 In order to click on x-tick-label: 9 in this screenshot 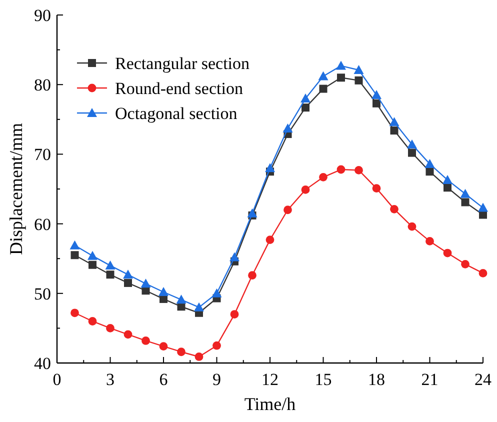, I will do `click(216, 379)`.